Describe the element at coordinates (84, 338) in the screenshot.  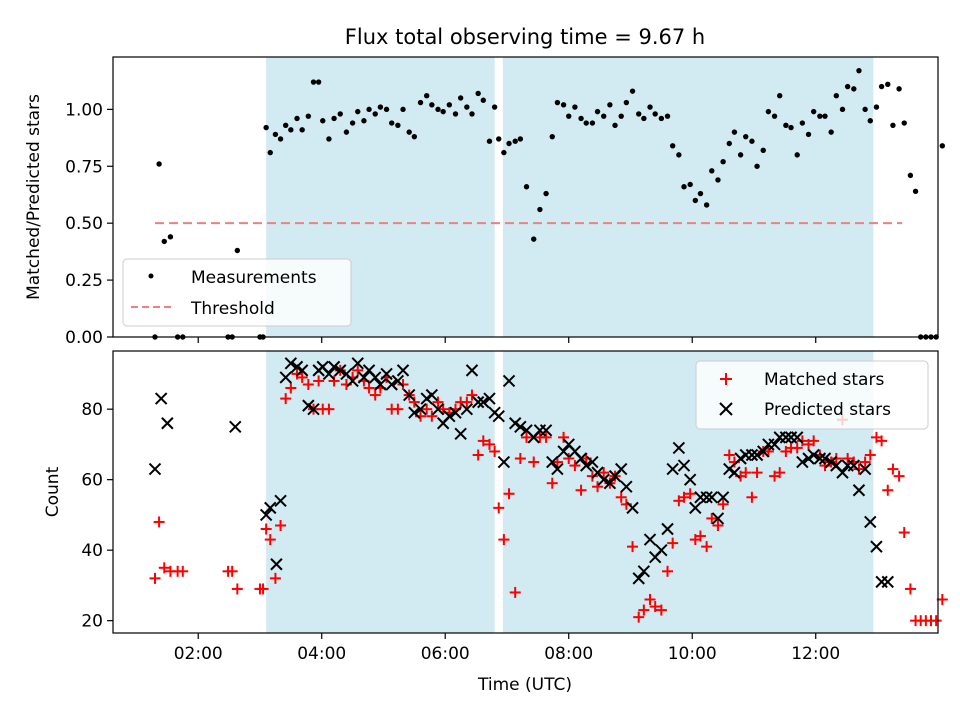
I see `y-tick-label: 0.00` at that location.